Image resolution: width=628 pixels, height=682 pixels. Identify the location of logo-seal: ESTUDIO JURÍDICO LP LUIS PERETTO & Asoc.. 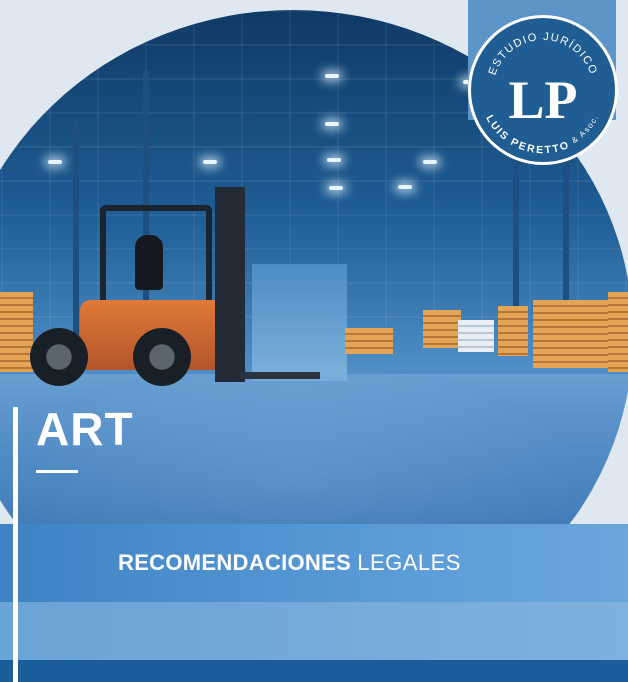
(541, 93).